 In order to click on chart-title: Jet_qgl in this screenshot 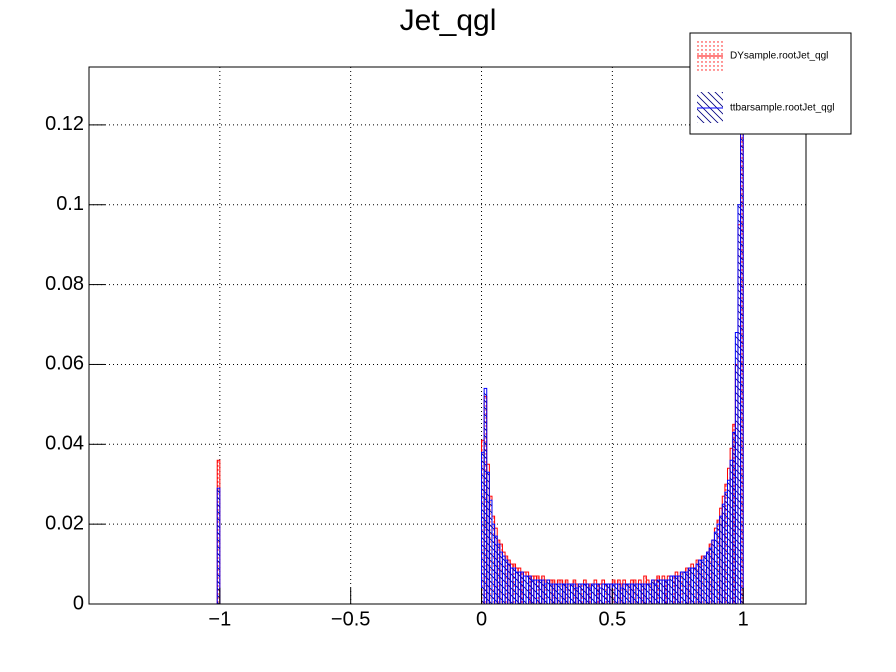, I will do `click(448, 20)`.